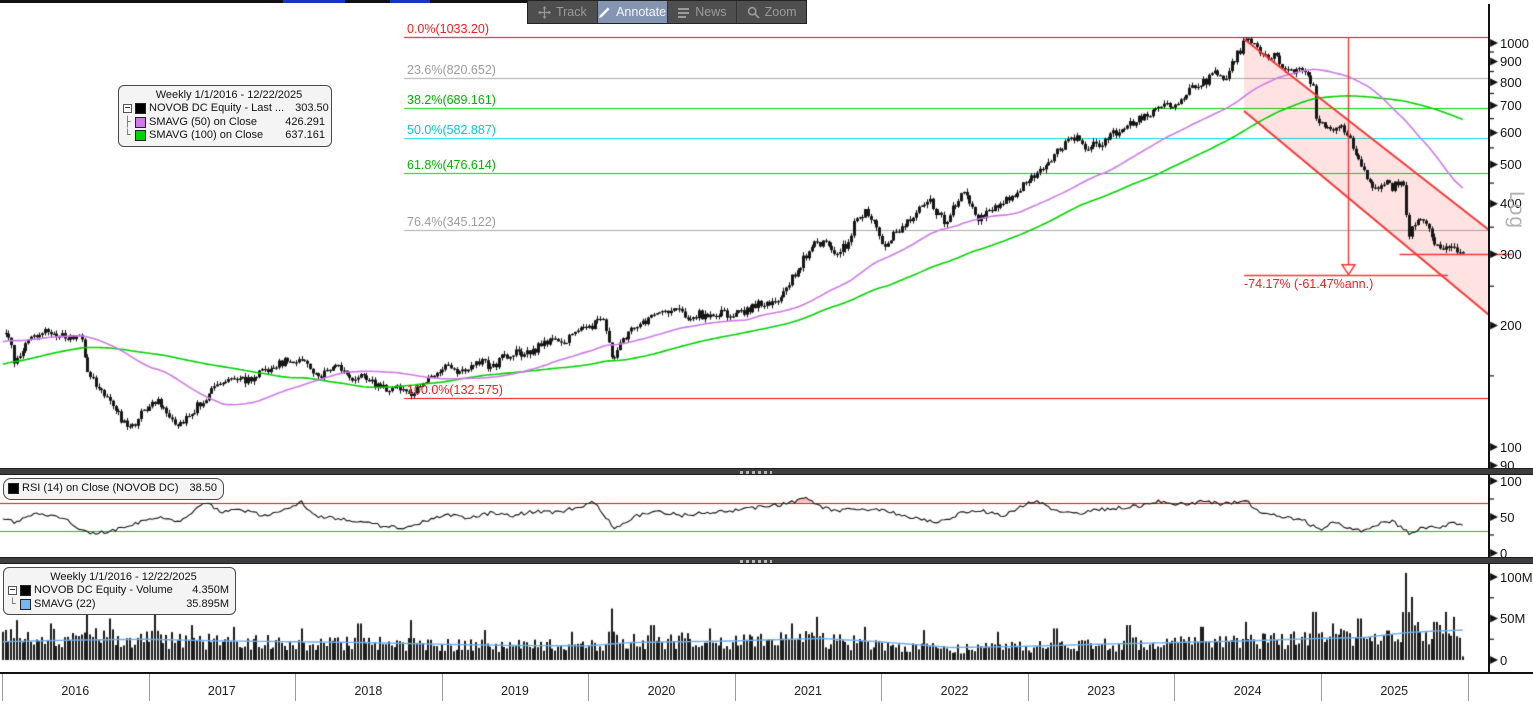  What do you see at coordinates (1513, 618) in the screenshot?
I see `volume-axis-label: 50M` at bounding box center [1513, 618].